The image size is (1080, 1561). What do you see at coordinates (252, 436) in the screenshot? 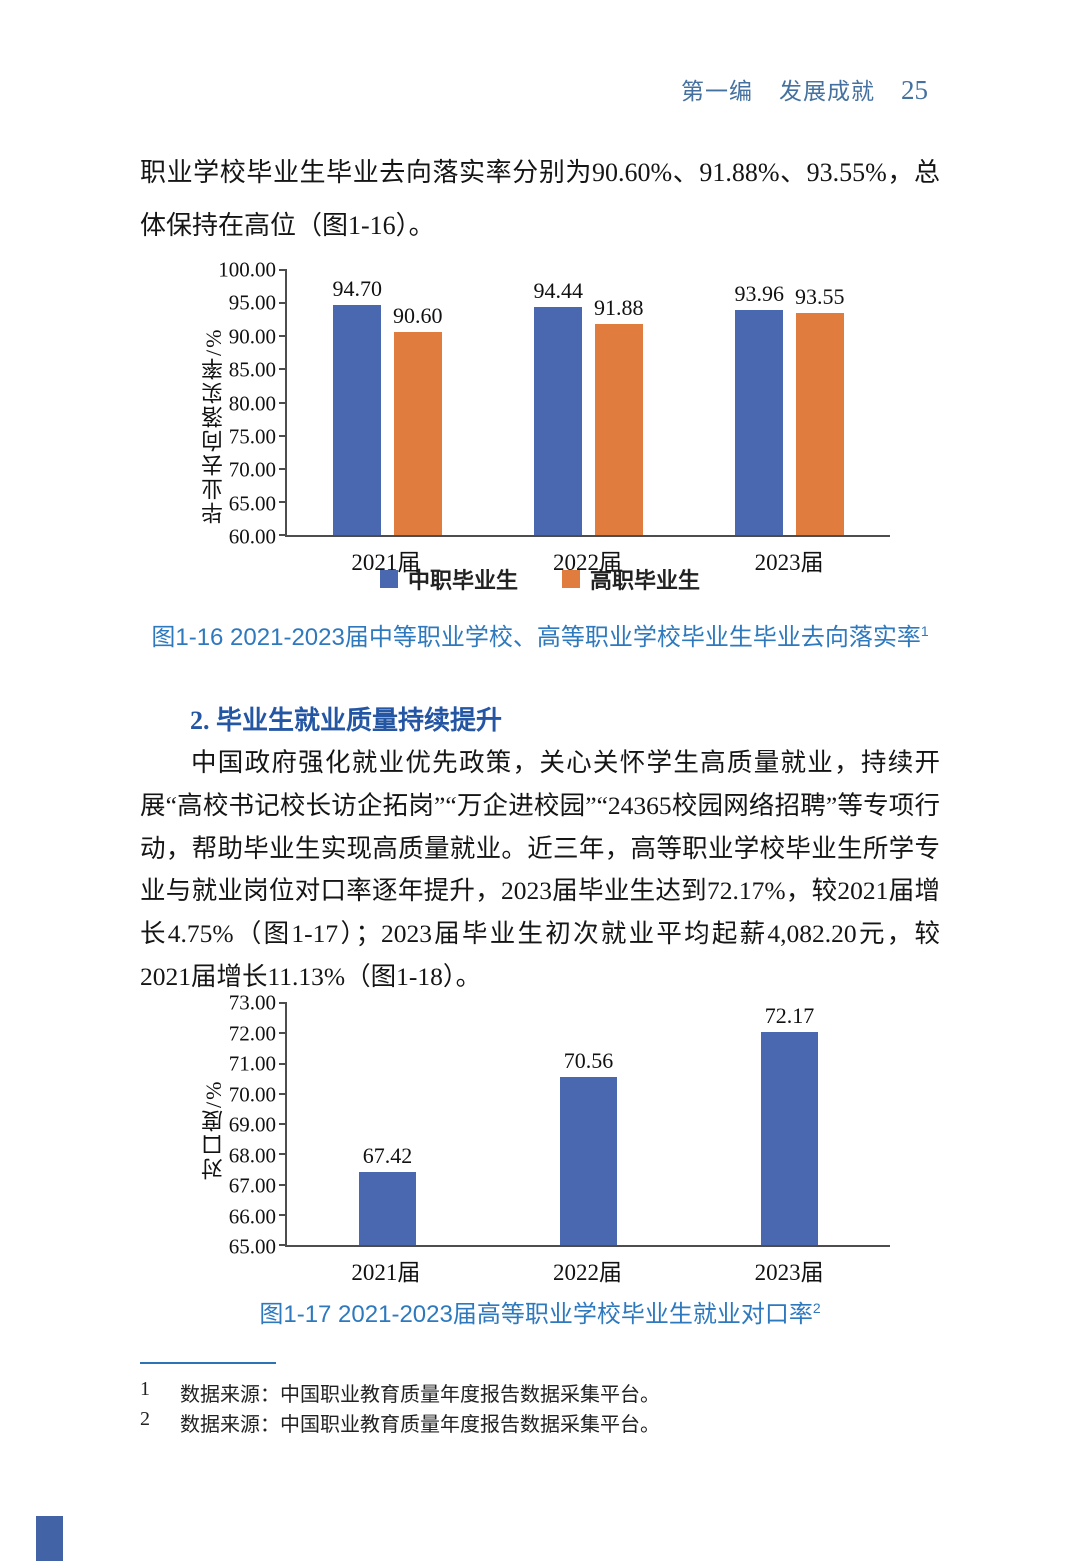
I see `y-tick-label: 75.00` at bounding box center [252, 436].